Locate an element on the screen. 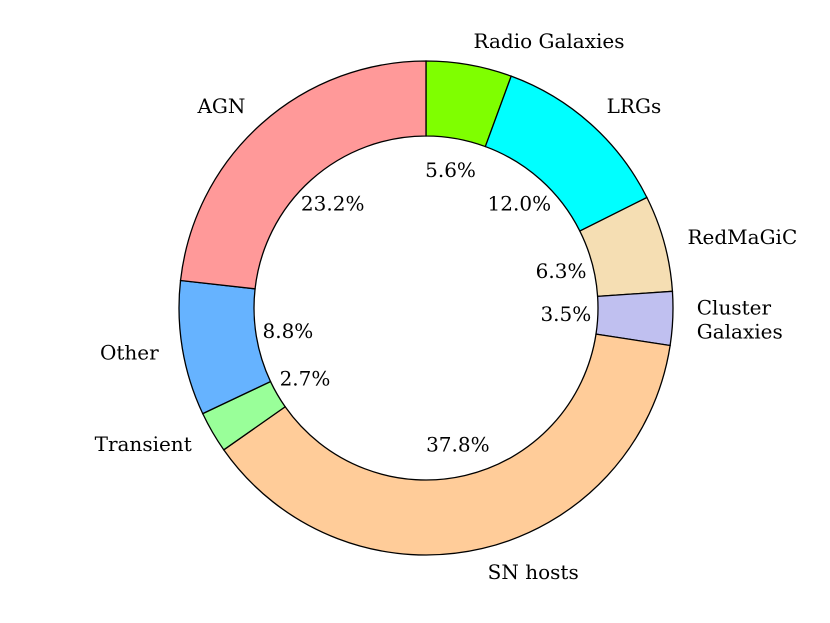 This screenshot has height=623, width=830. slice-label-lrgs: LRGs is located at coordinates (634, 106).